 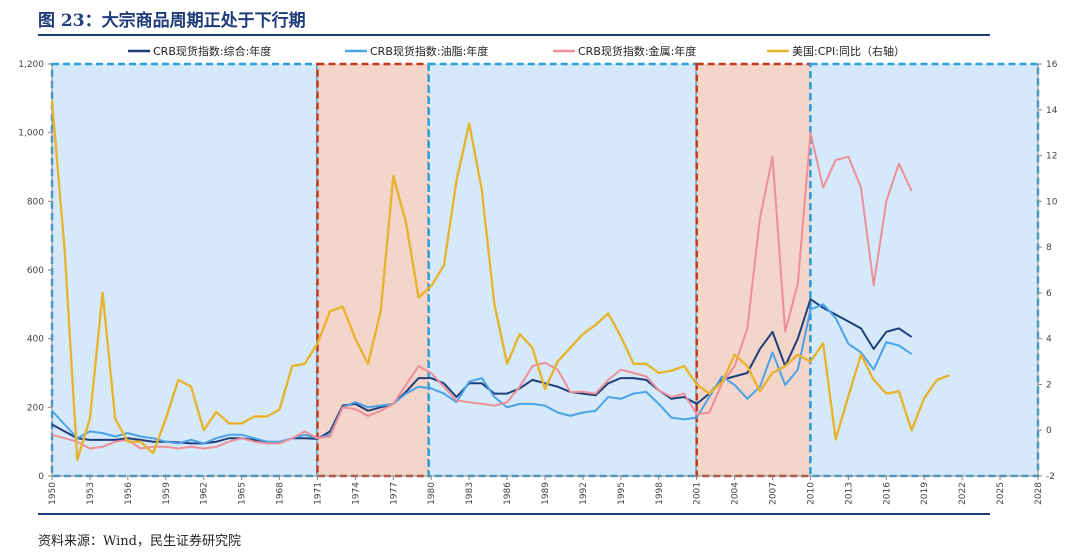 What do you see at coordinates (31, 65) in the screenshot?
I see `y-left-tick-label: 1,200` at bounding box center [31, 65].